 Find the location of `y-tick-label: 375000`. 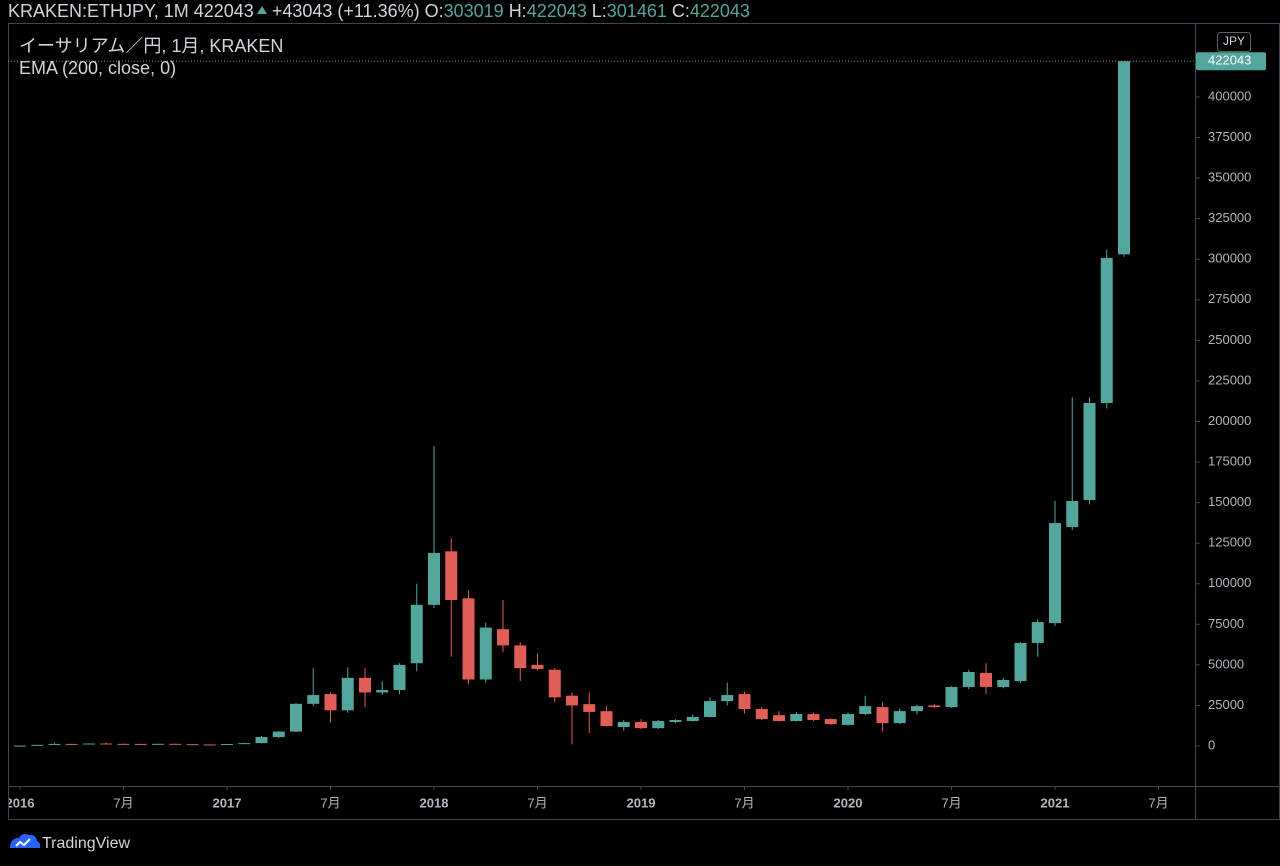

y-tick-label: 375000 is located at coordinates (1229, 136).